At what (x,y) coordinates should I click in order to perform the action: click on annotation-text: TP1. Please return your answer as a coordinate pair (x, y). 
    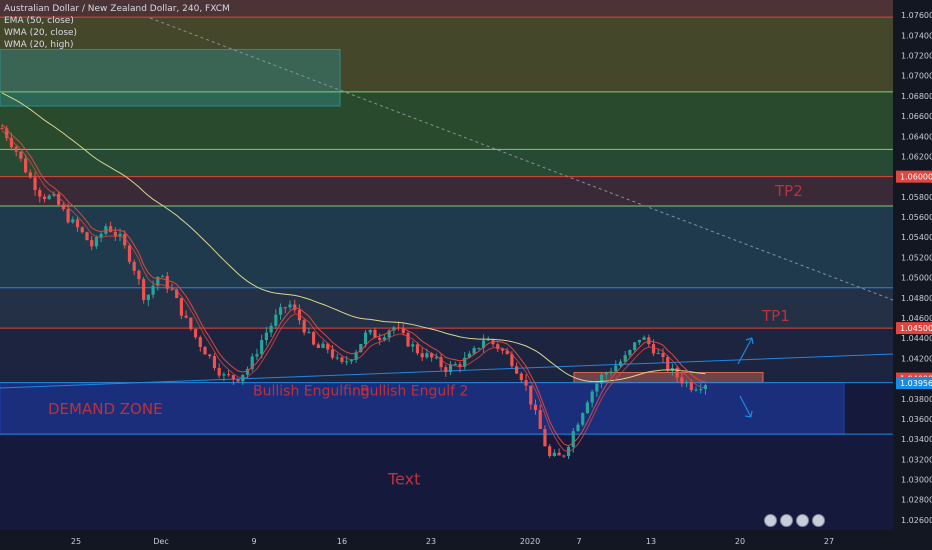
    Looking at the image, I should click on (775, 316).